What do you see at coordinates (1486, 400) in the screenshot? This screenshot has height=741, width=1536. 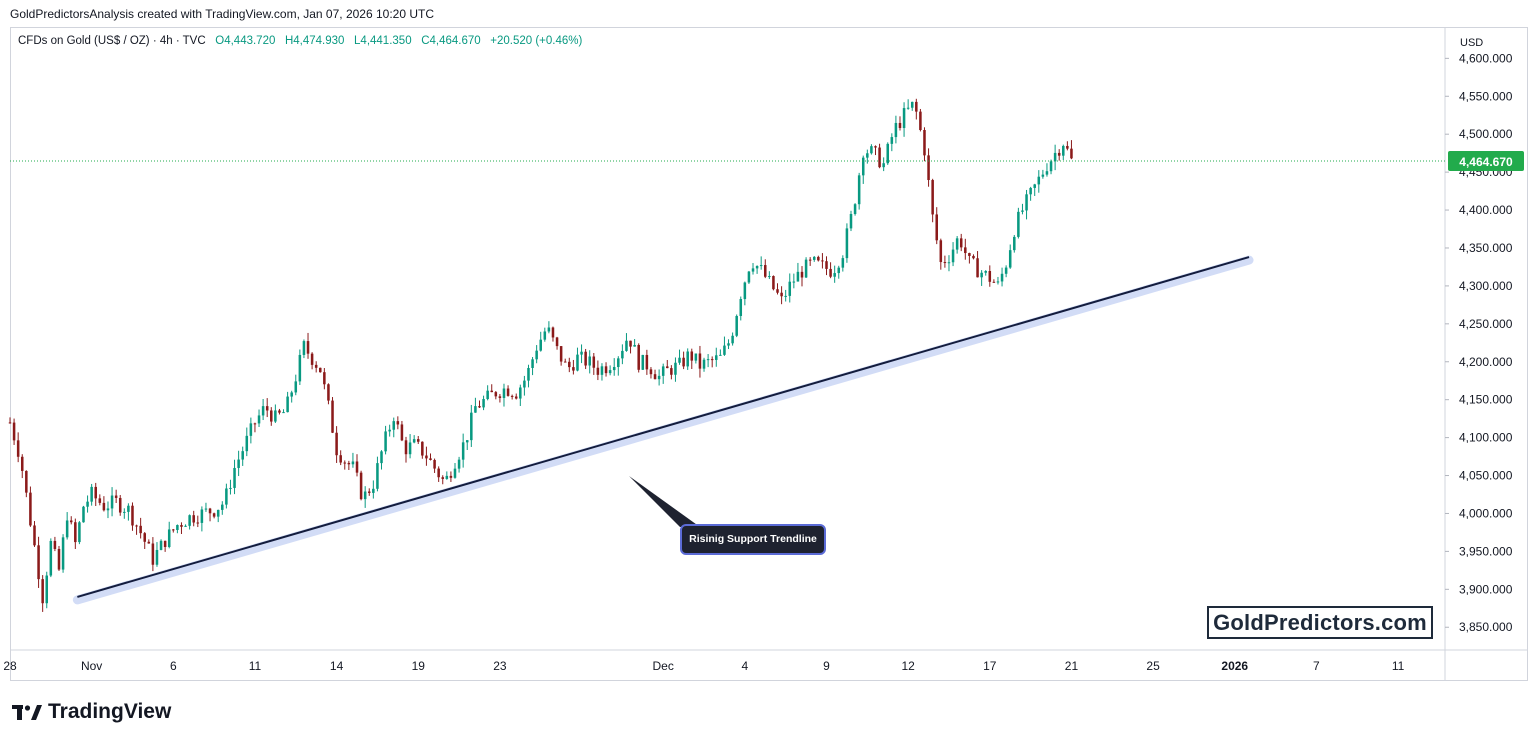 I see `y-tick-label: 4,150.000` at bounding box center [1486, 400].